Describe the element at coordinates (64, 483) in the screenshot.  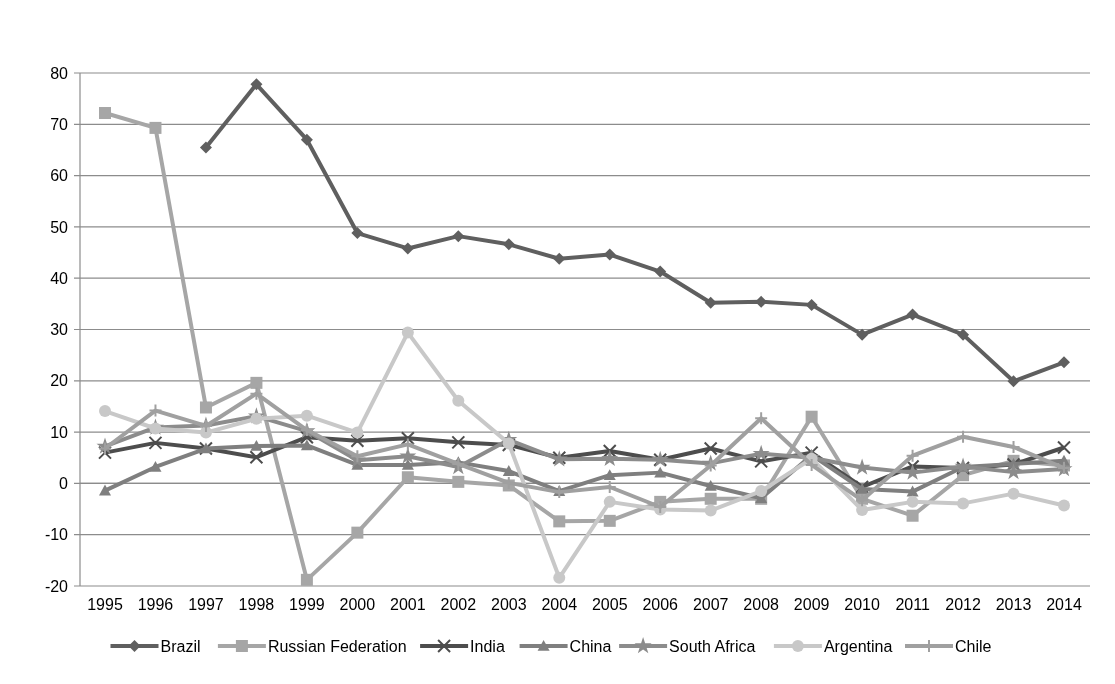
I see `y-tick-label: 0` at that location.